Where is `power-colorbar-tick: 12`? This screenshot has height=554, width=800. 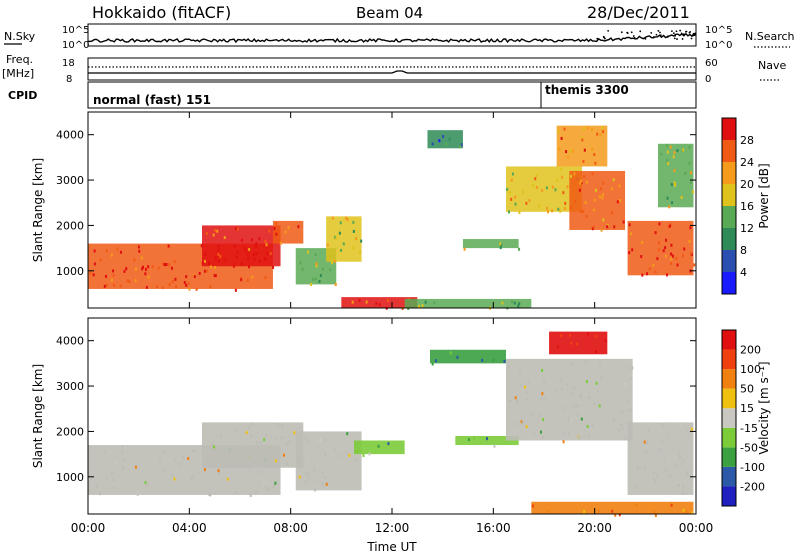
power-colorbar-tick: 12 is located at coordinates (747, 228).